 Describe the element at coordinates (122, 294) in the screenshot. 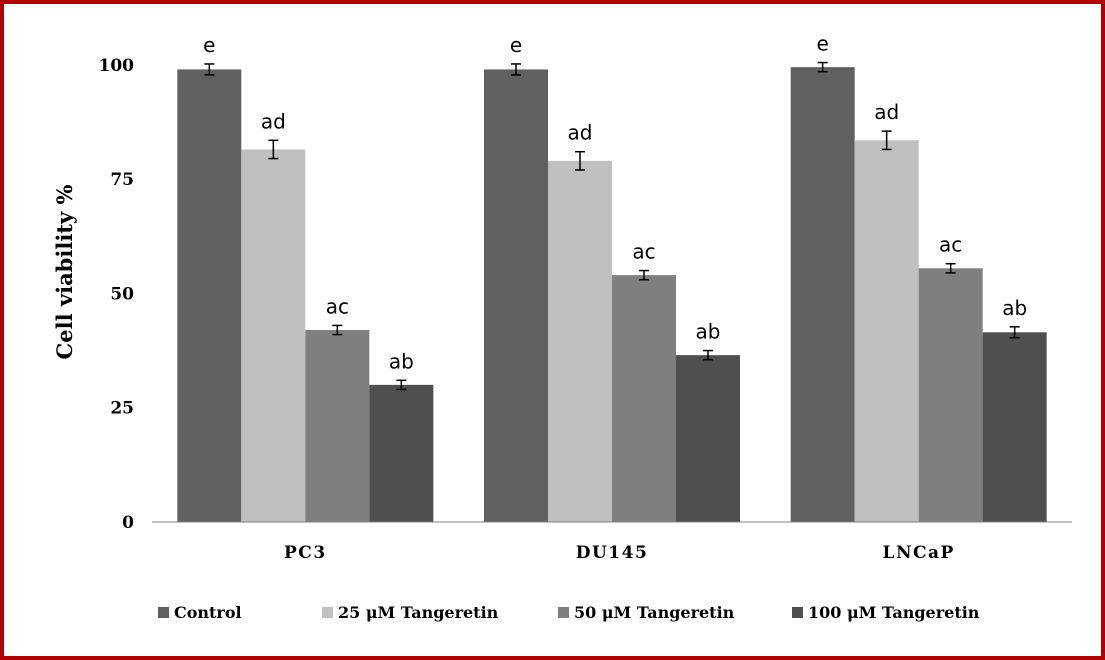

I see `y-tick-label: 50` at that location.